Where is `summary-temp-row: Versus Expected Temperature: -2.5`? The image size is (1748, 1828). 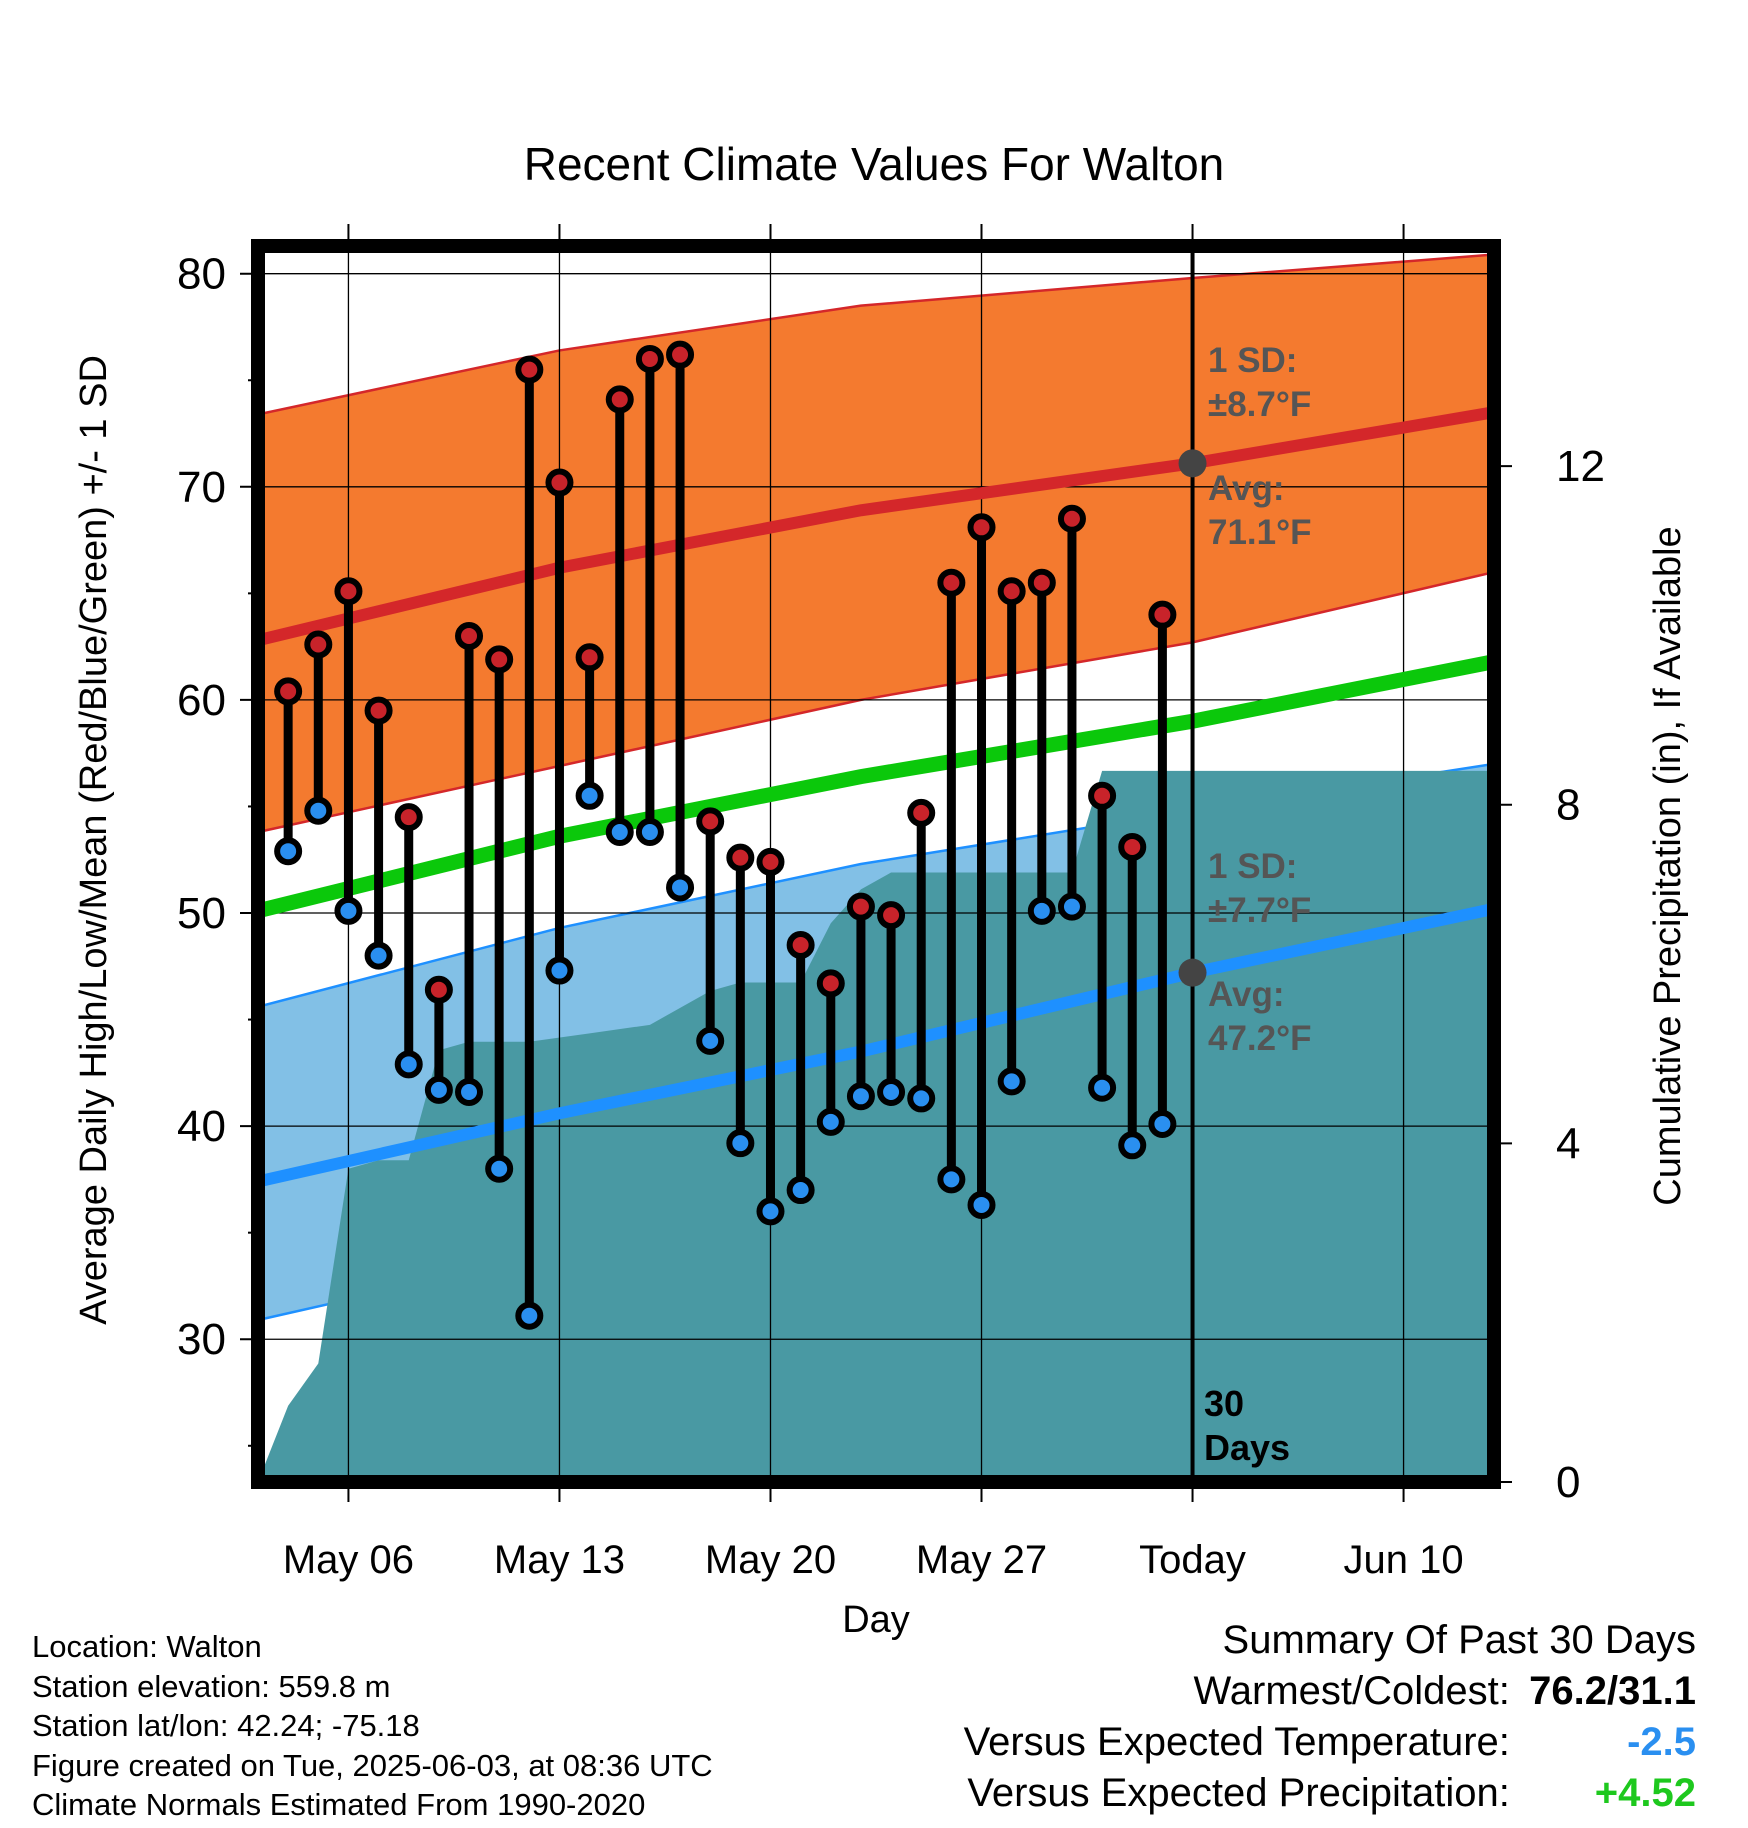 summary-temp-row: Versus Expected Temperature: -2.5 is located at coordinates (1330, 1742).